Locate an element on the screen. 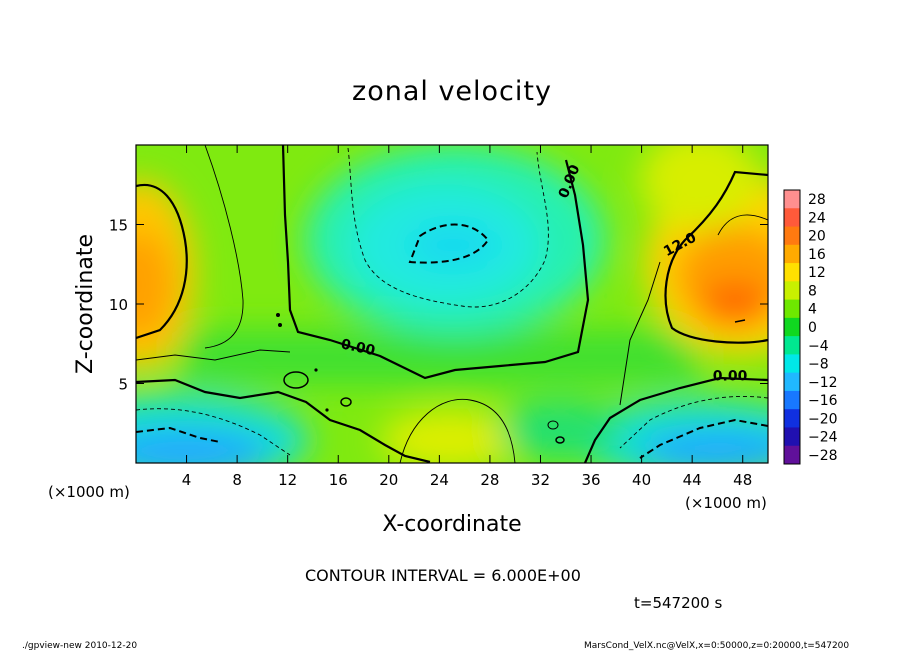 Image resolution: width=904 pixels, height=654 pixels. x-tick-label: 32 is located at coordinates (540, 480).